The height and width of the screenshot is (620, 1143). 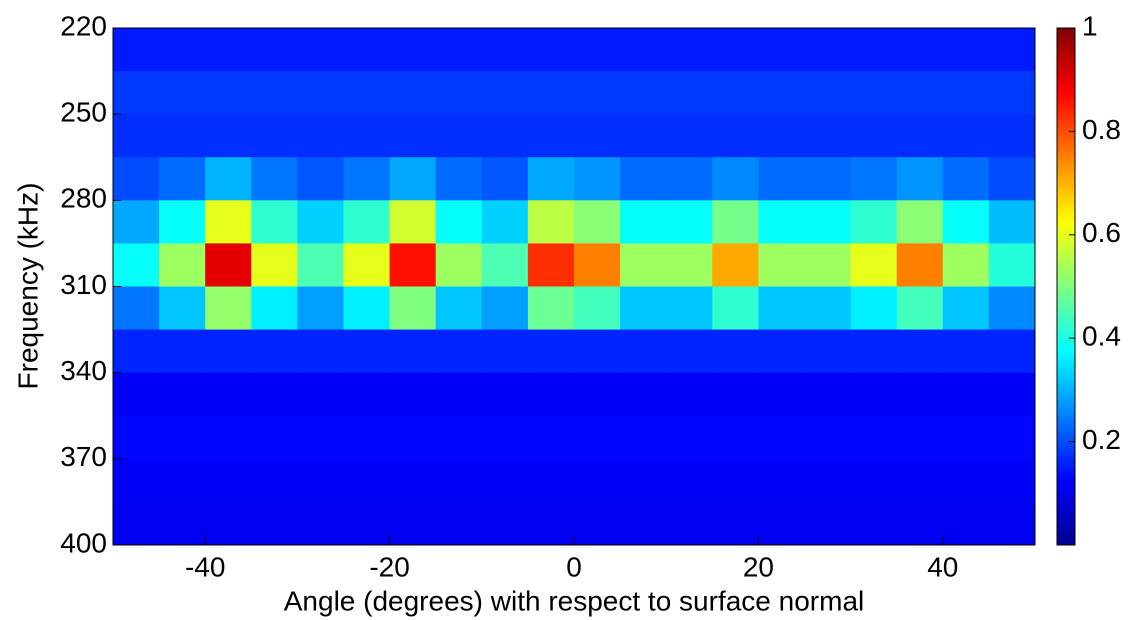 What do you see at coordinates (758, 566) in the screenshot?
I see `x-tick-label: 20` at bounding box center [758, 566].